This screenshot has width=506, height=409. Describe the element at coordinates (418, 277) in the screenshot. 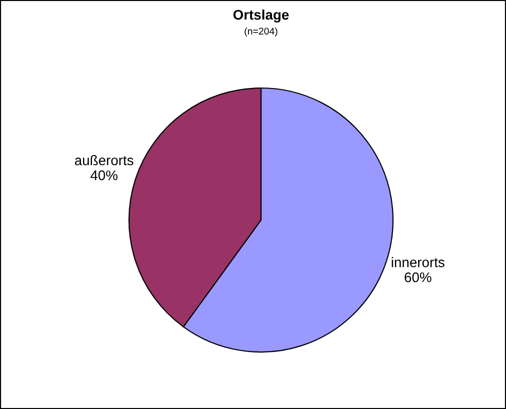

I see `data-label: 60%` at that location.